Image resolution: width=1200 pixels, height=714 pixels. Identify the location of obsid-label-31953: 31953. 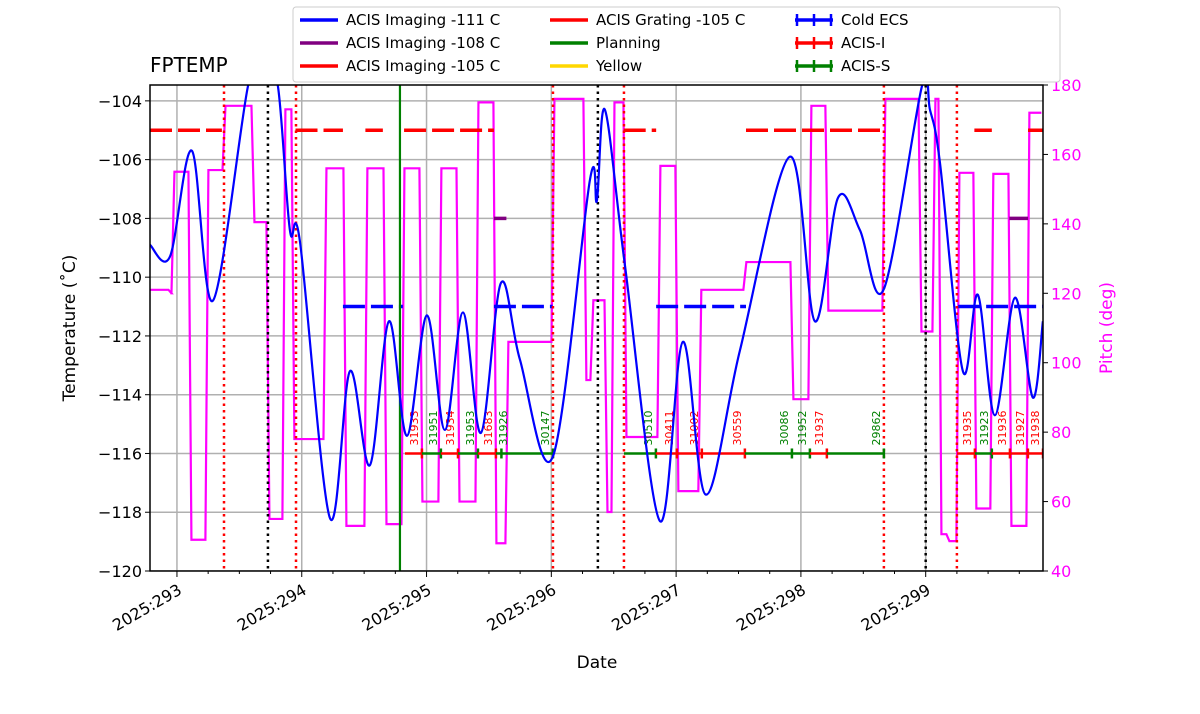
(470, 427).